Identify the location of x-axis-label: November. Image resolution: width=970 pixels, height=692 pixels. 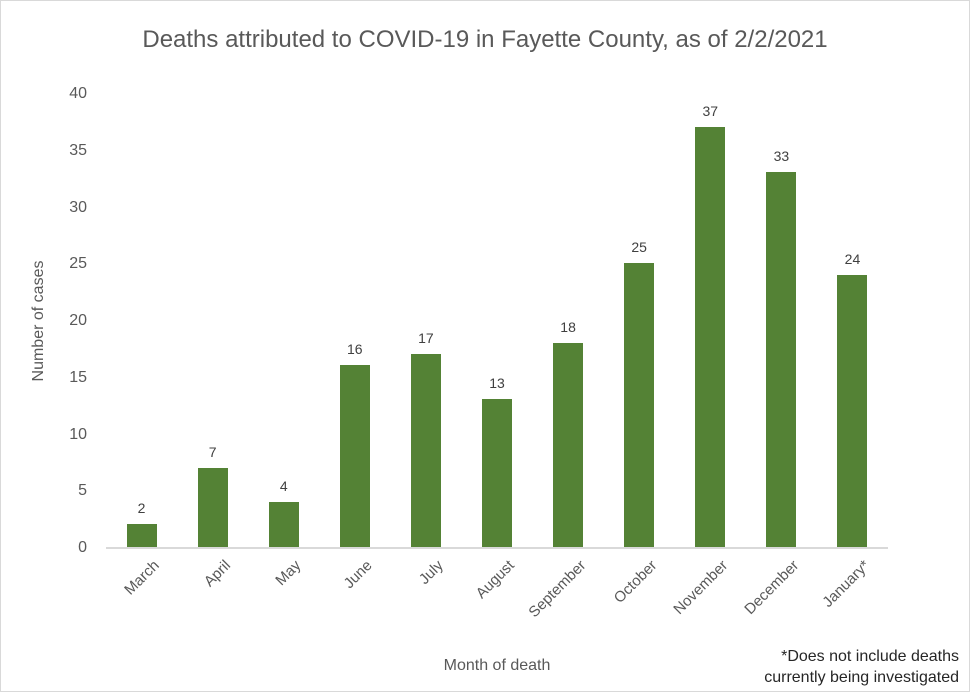
(701, 587).